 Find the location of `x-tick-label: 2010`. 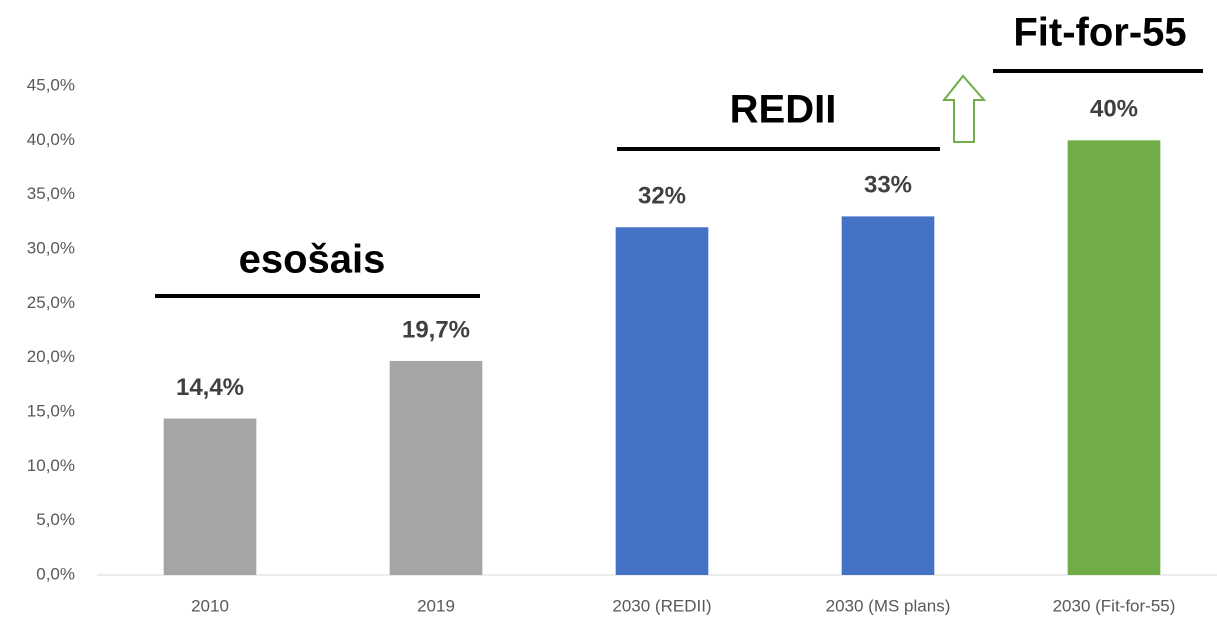

x-tick-label: 2010 is located at coordinates (210, 605).